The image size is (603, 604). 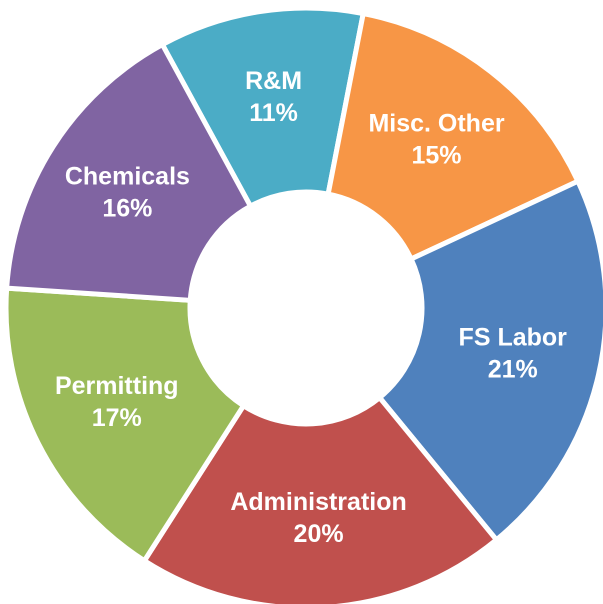 I want to click on segment-label: R&M, so click(x=273, y=81).